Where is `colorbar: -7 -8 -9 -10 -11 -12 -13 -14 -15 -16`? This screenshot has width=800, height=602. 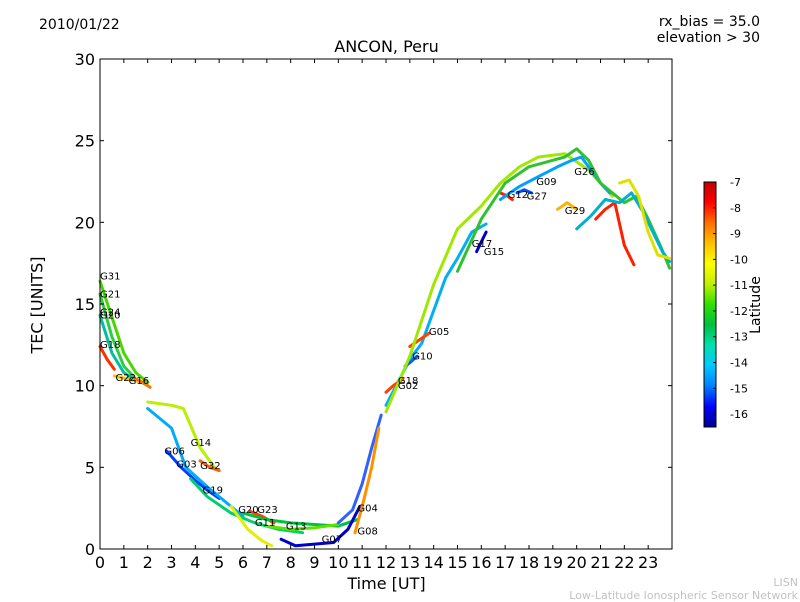
colorbar: -7 -8 -9 -10 -11 -12 -13 -14 -15 -16 is located at coordinates (725, 302).